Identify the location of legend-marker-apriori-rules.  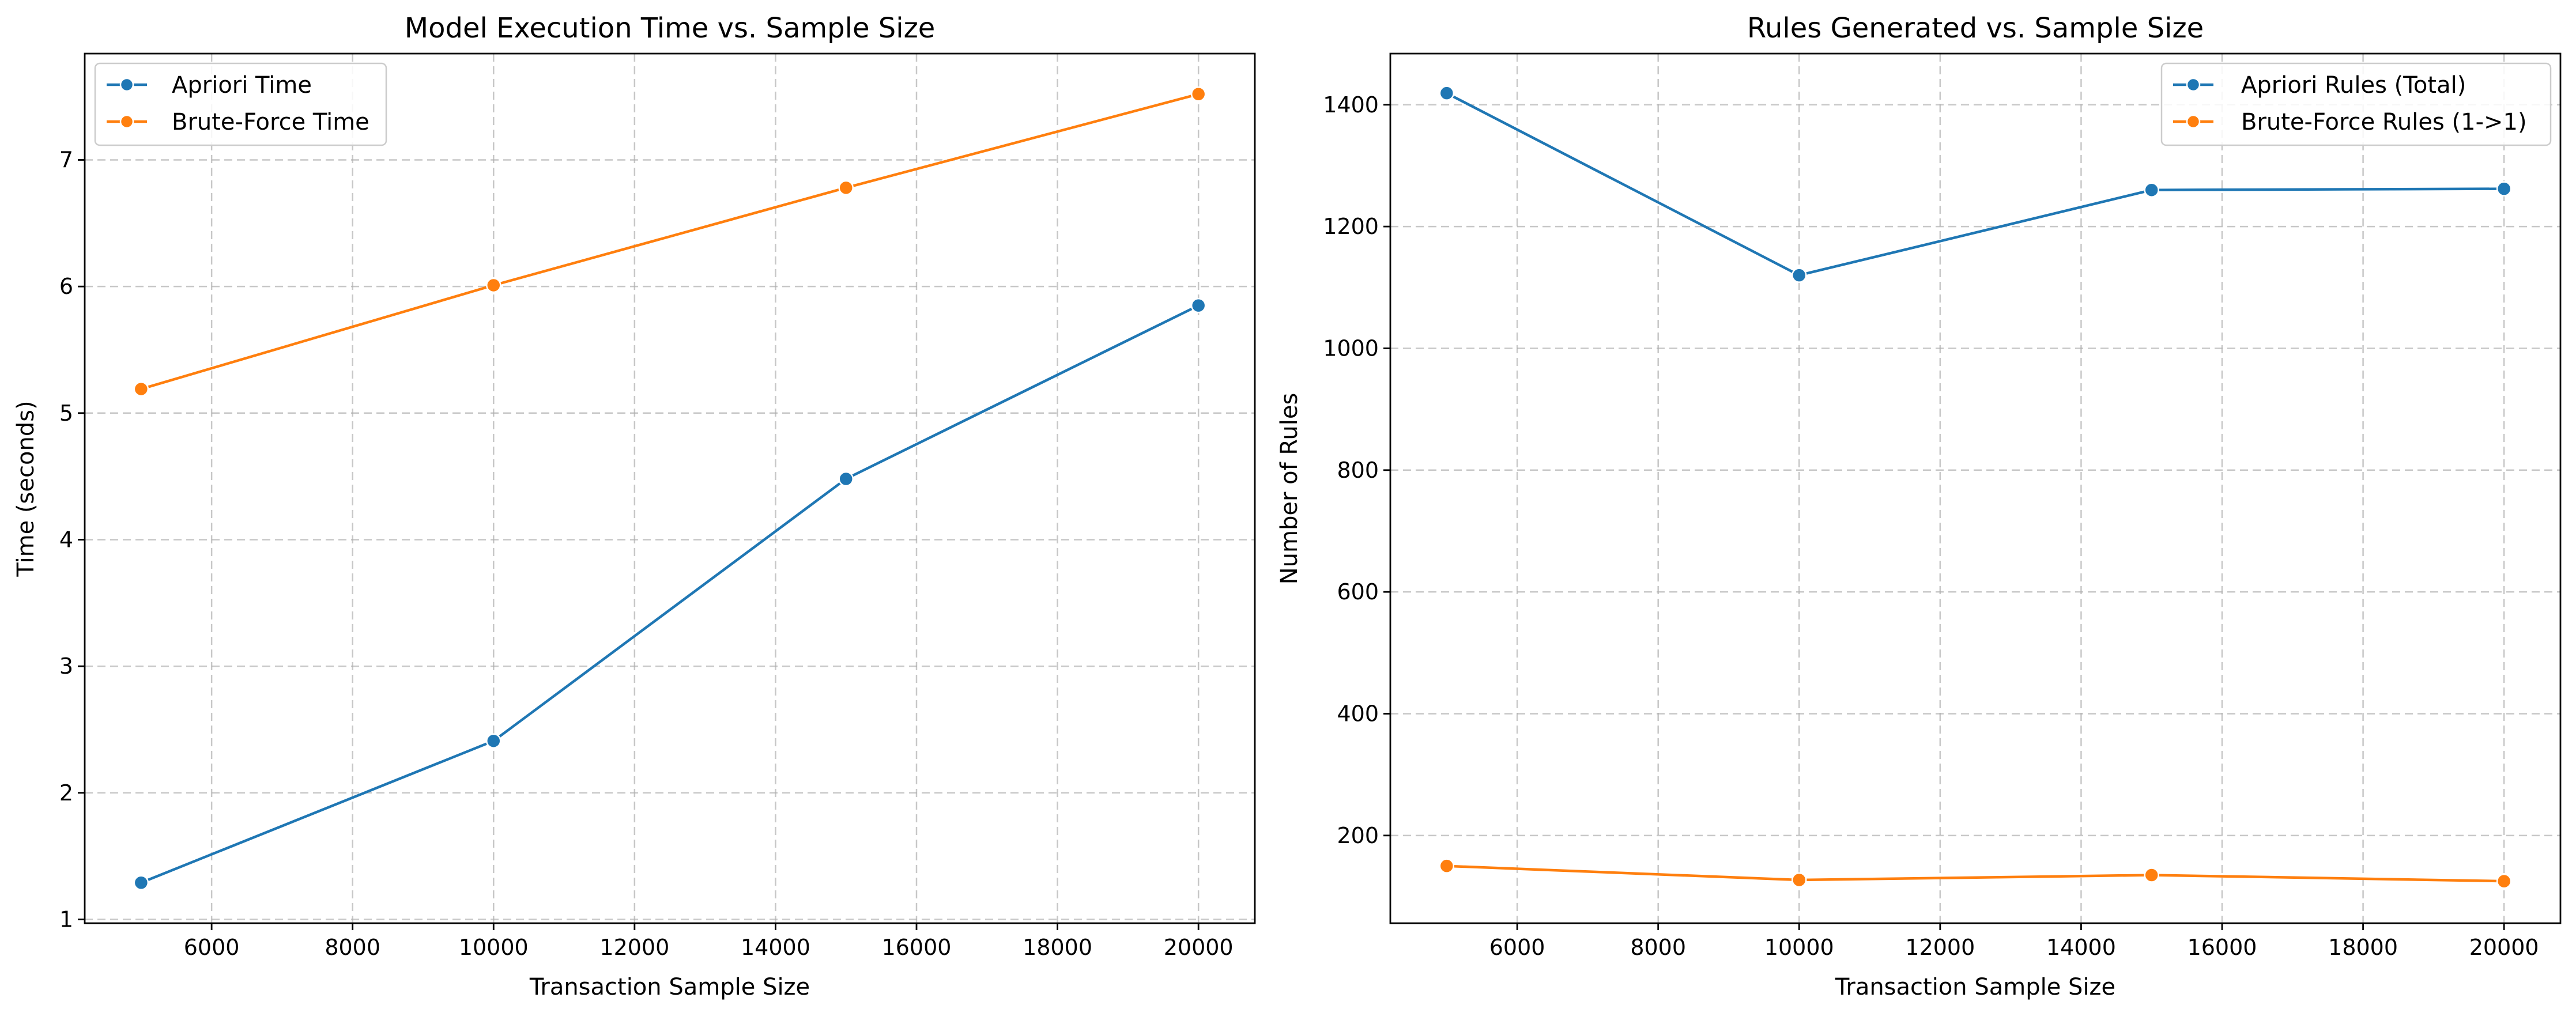
(2193, 84).